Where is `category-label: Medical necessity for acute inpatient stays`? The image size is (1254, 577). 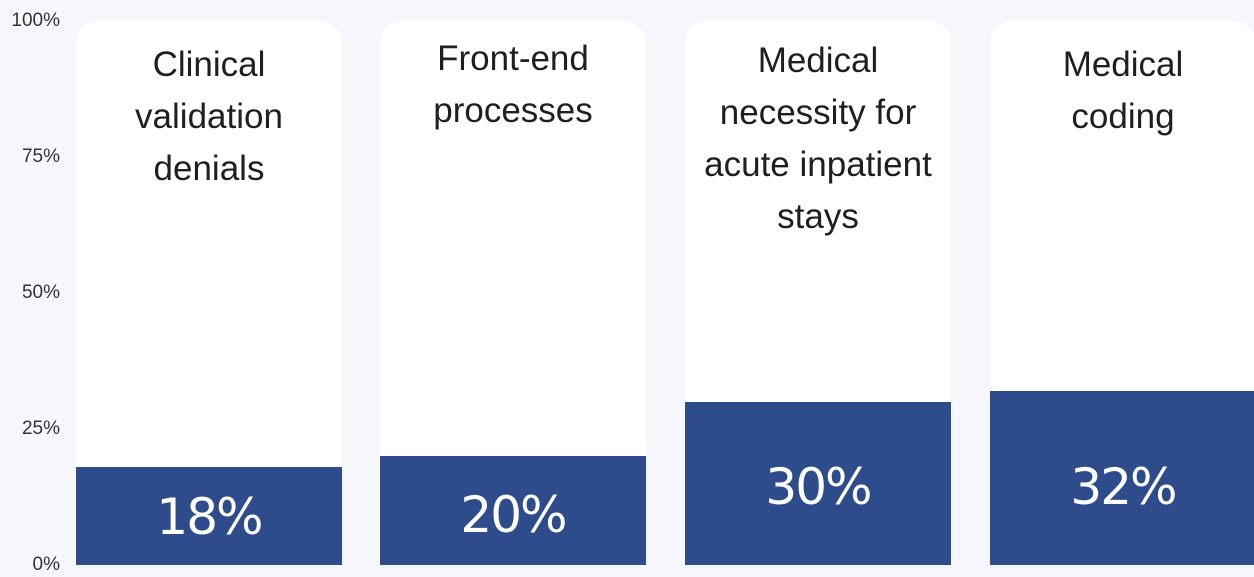 category-label: Medical necessity for acute inpatient stays is located at coordinates (818, 139).